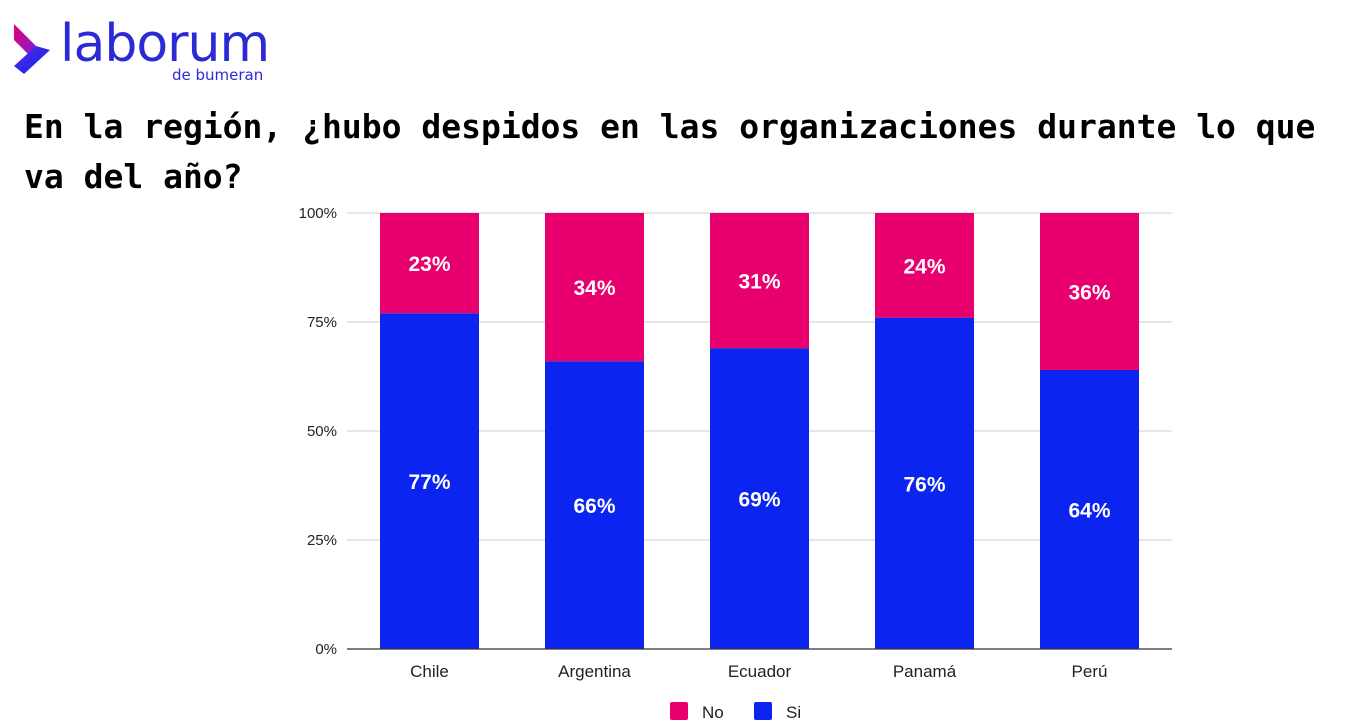 This screenshot has height=724, width=1360. Describe the element at coordinates (322, 431) in the screenshot. I see `y-tick-label: 50%` at that location.